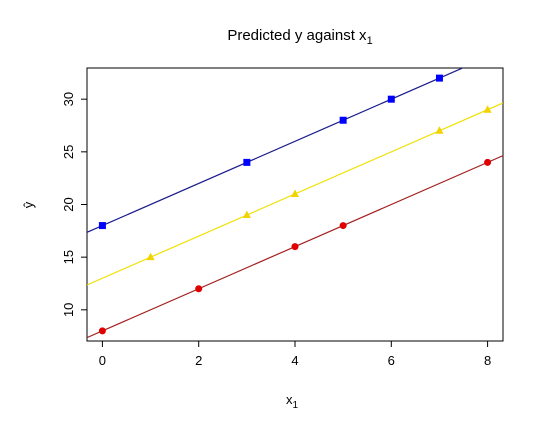 The image size is (540, 428). I want to click on x-label-main: x, so click(289, 399).